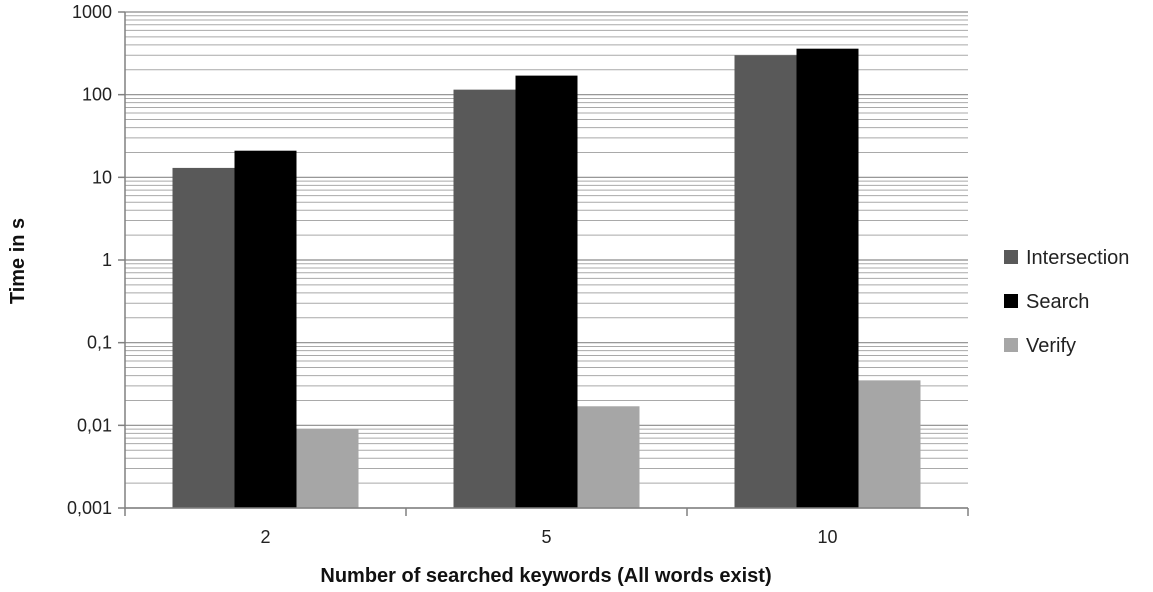 This screenshot has width=1153, height=592. What do you see at coordinates (265, 537) in the screenshot?
I see `x-tick-label: 2` at bounding box center [265, 537].